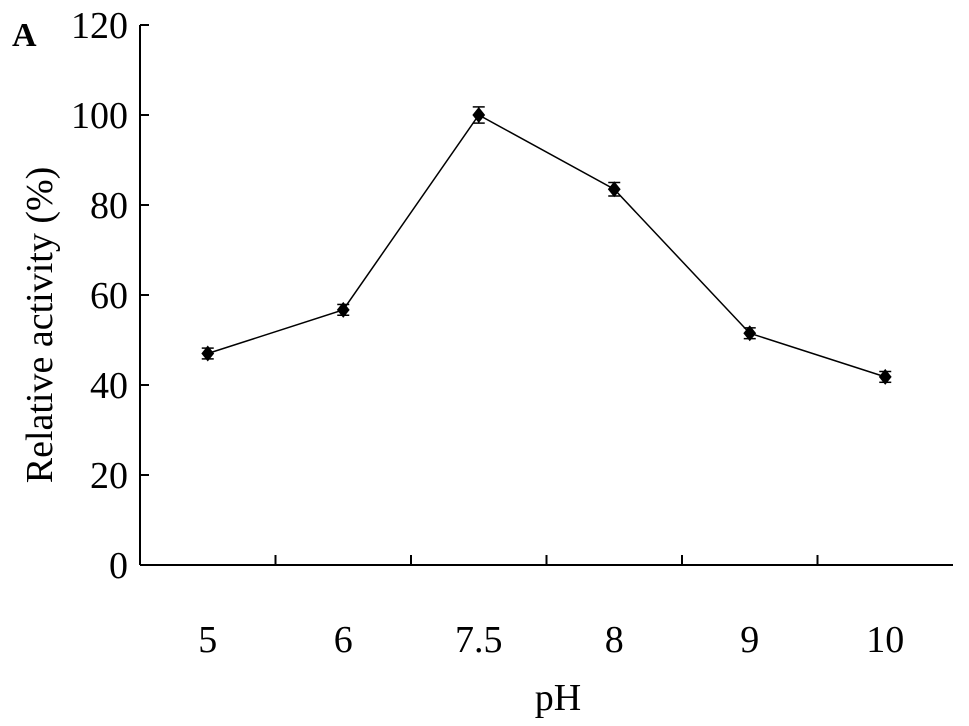 The image size is (969, 726). What do you see at coordinates (40, 325) in the screenshot?
I see `y-axis-label: Relative activity (%)` at bounding box center [40, 325].